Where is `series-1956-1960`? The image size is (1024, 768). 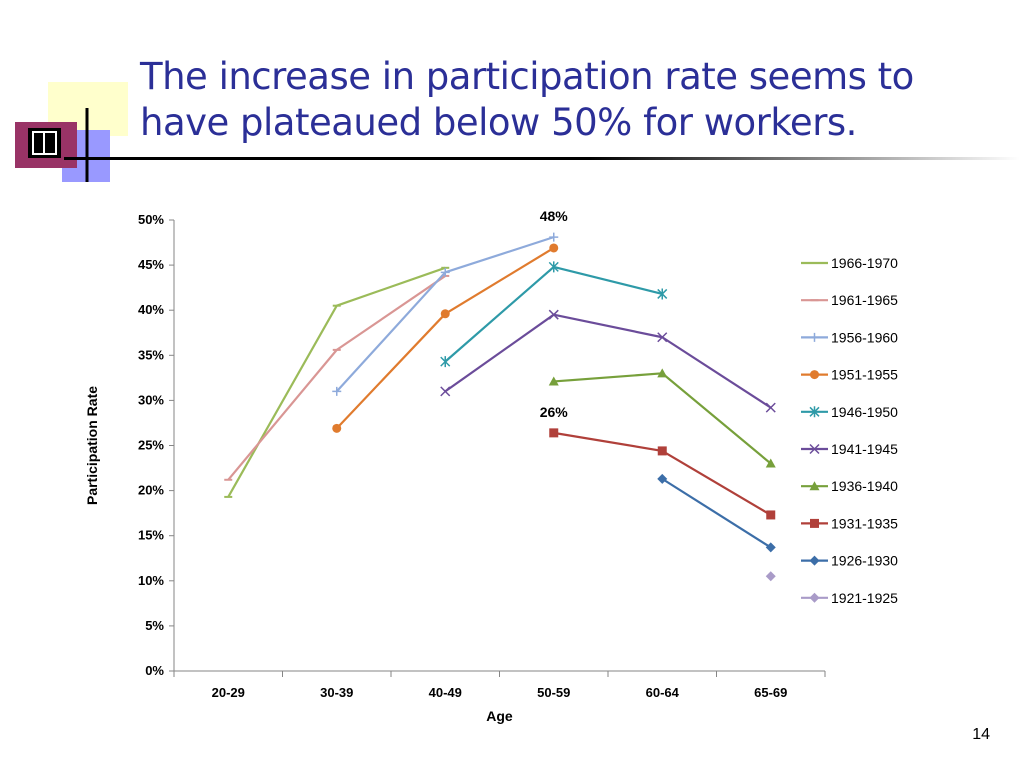
series-1956-1960 is located at coordinates (445, 314).